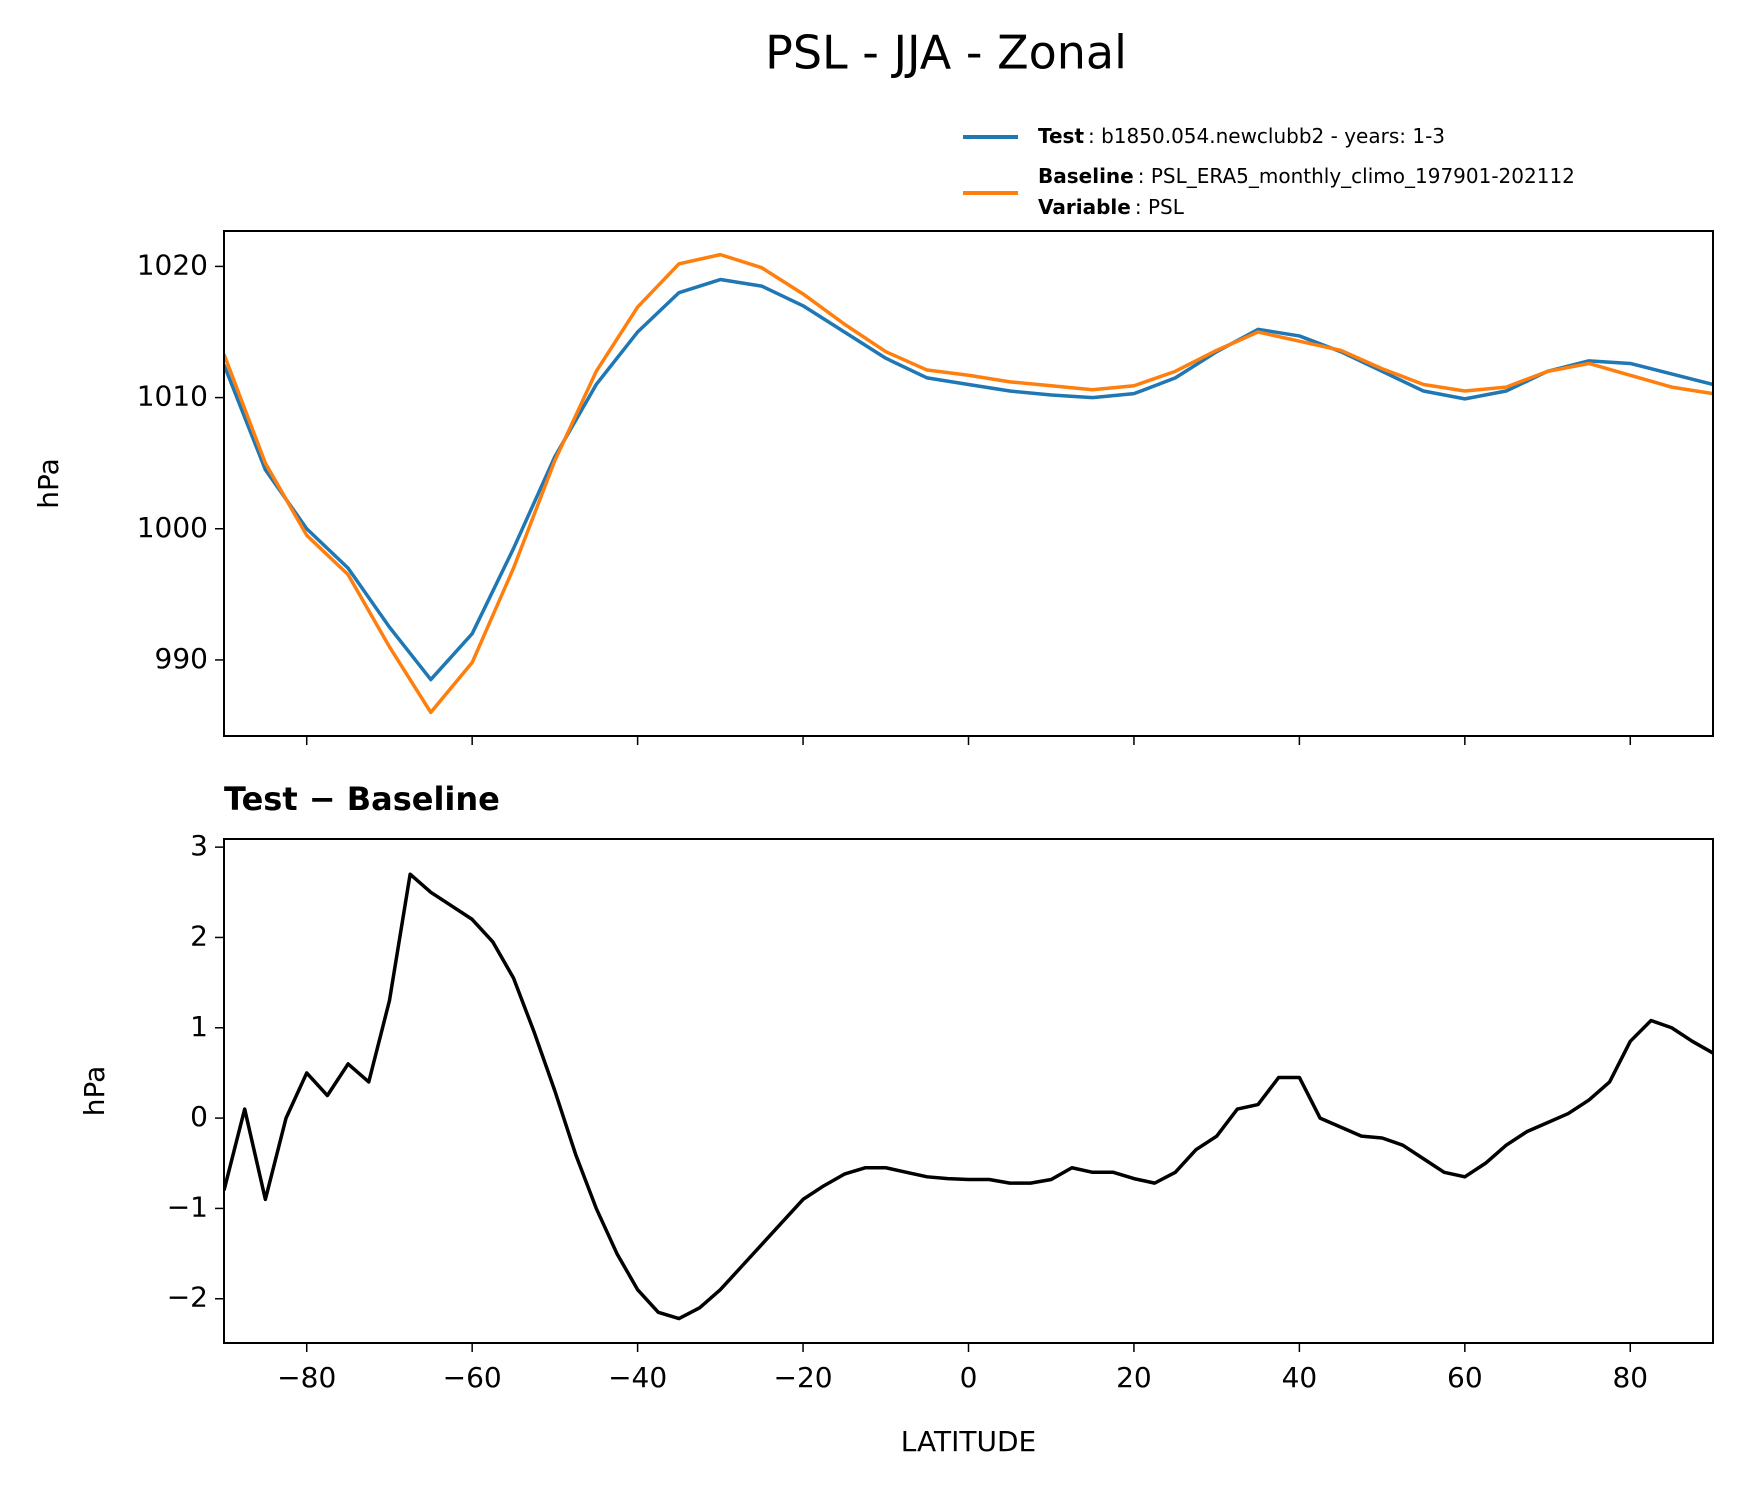 The height and width of the screenshot is (1496, 1739). What do you see at coordinates (1300, 1377) in the screenshot?
I see `x-tick-label: 40` at bounding box center [1300, 1377].